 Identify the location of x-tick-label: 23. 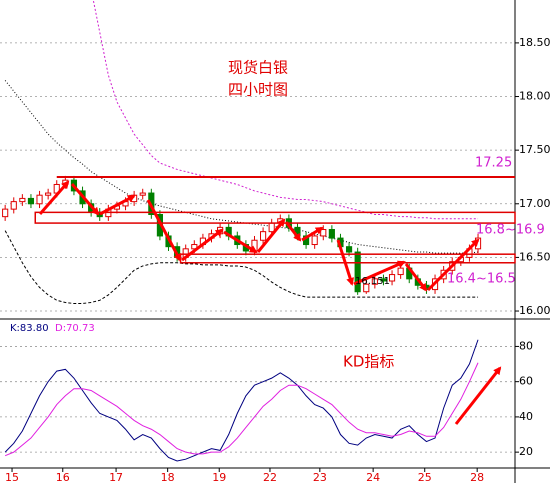
(320, 477).